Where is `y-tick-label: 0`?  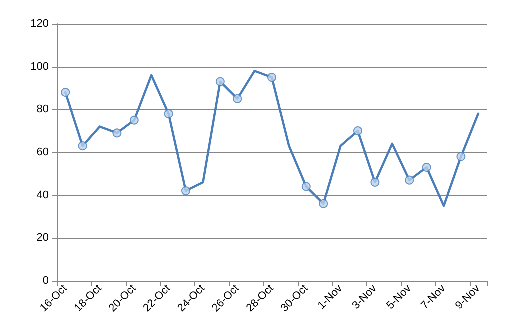 y-tick-label: 0 is located at coordinates (45, 281).